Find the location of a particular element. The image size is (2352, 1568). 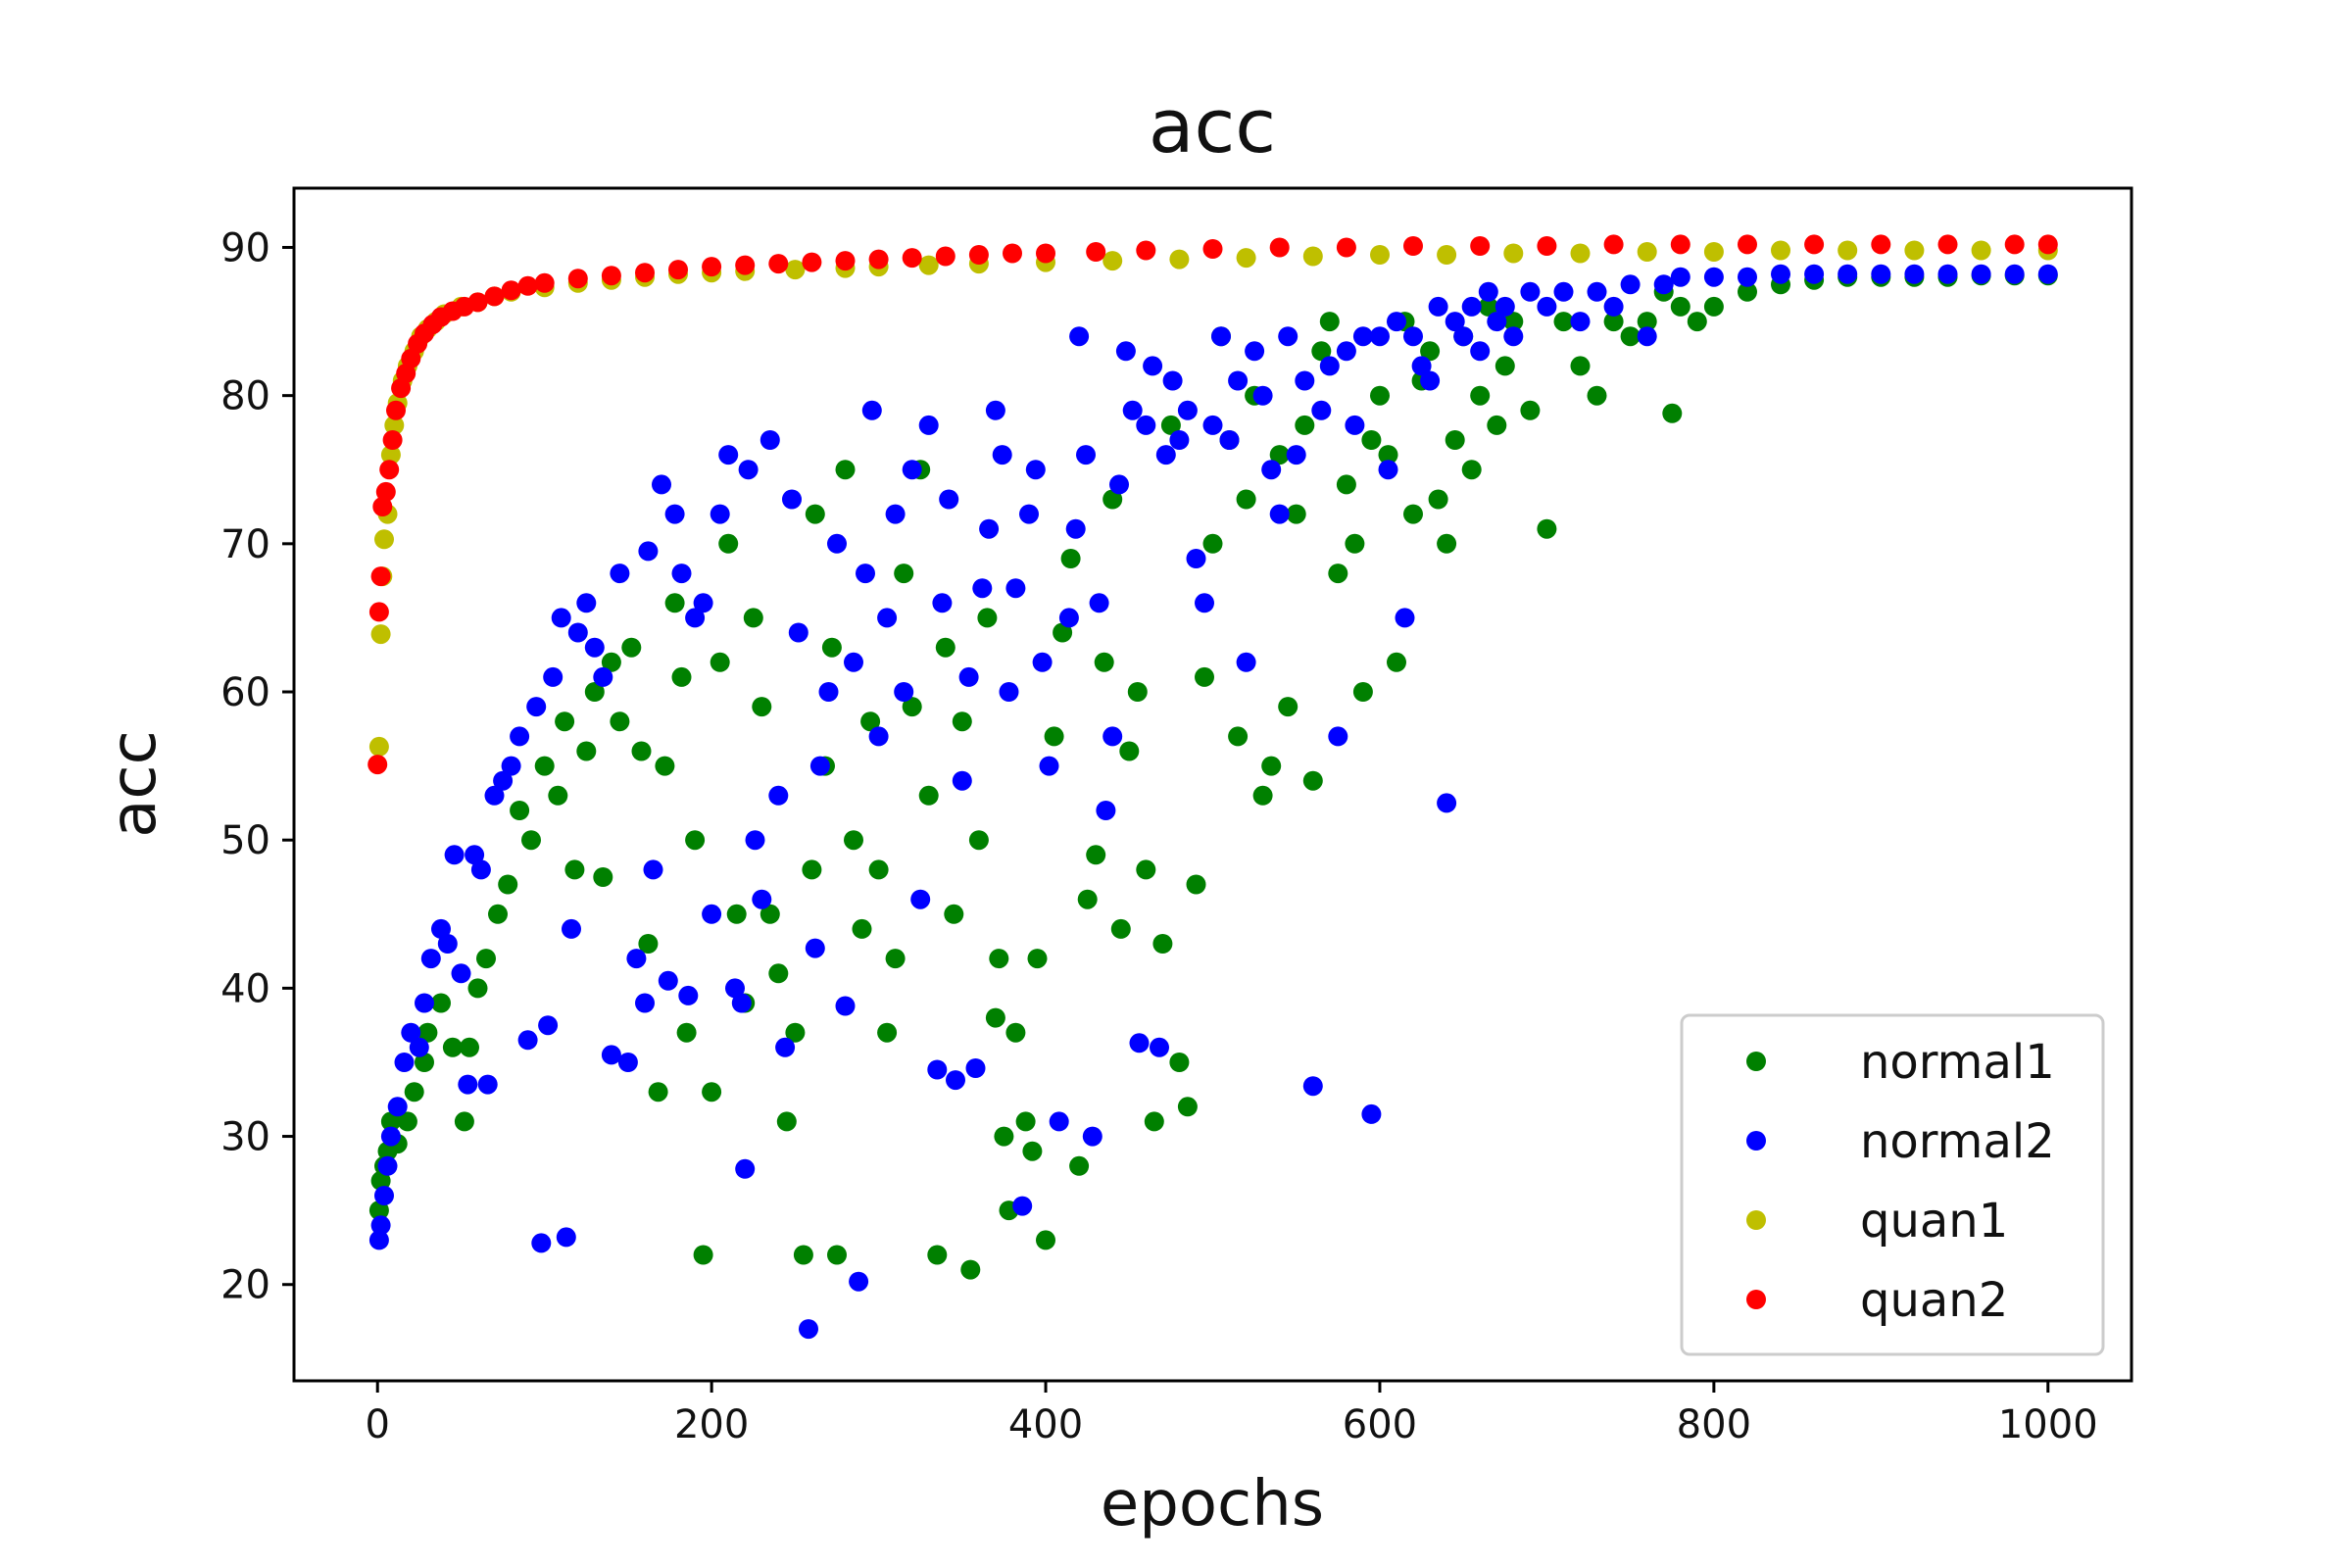

chart-title: acc is located at coordinates (1212, 126).